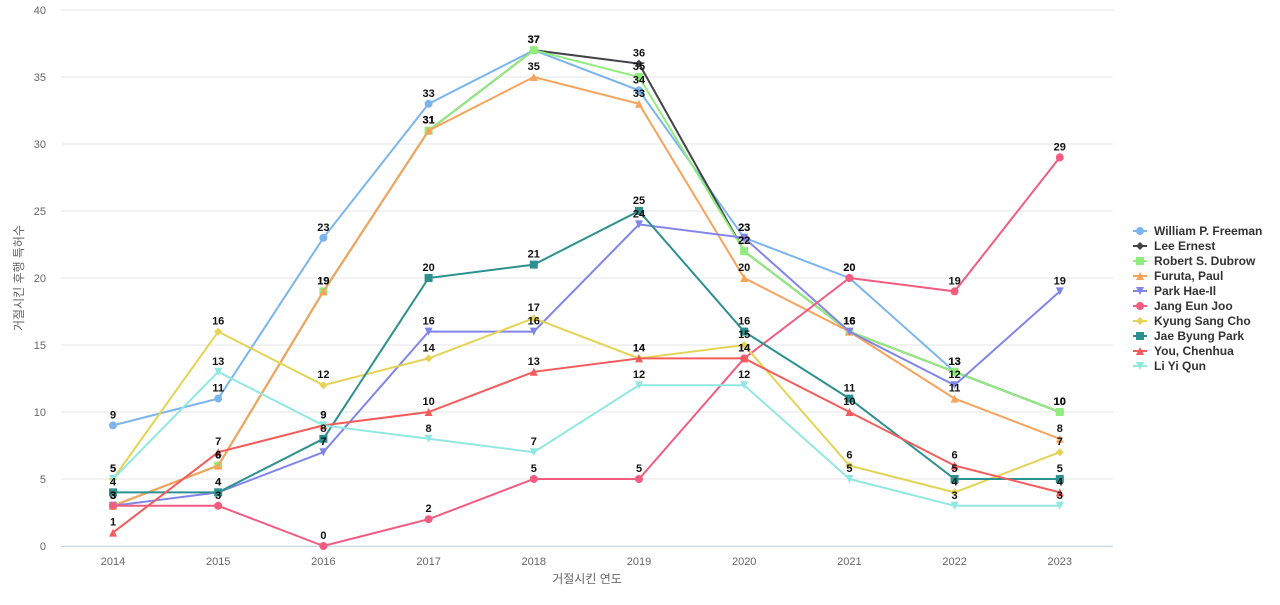 This screenshot has width=1280, height=605. Describe the element at coordinates (323, 415) in the screenshot. I see `data-label: 9` at that location.